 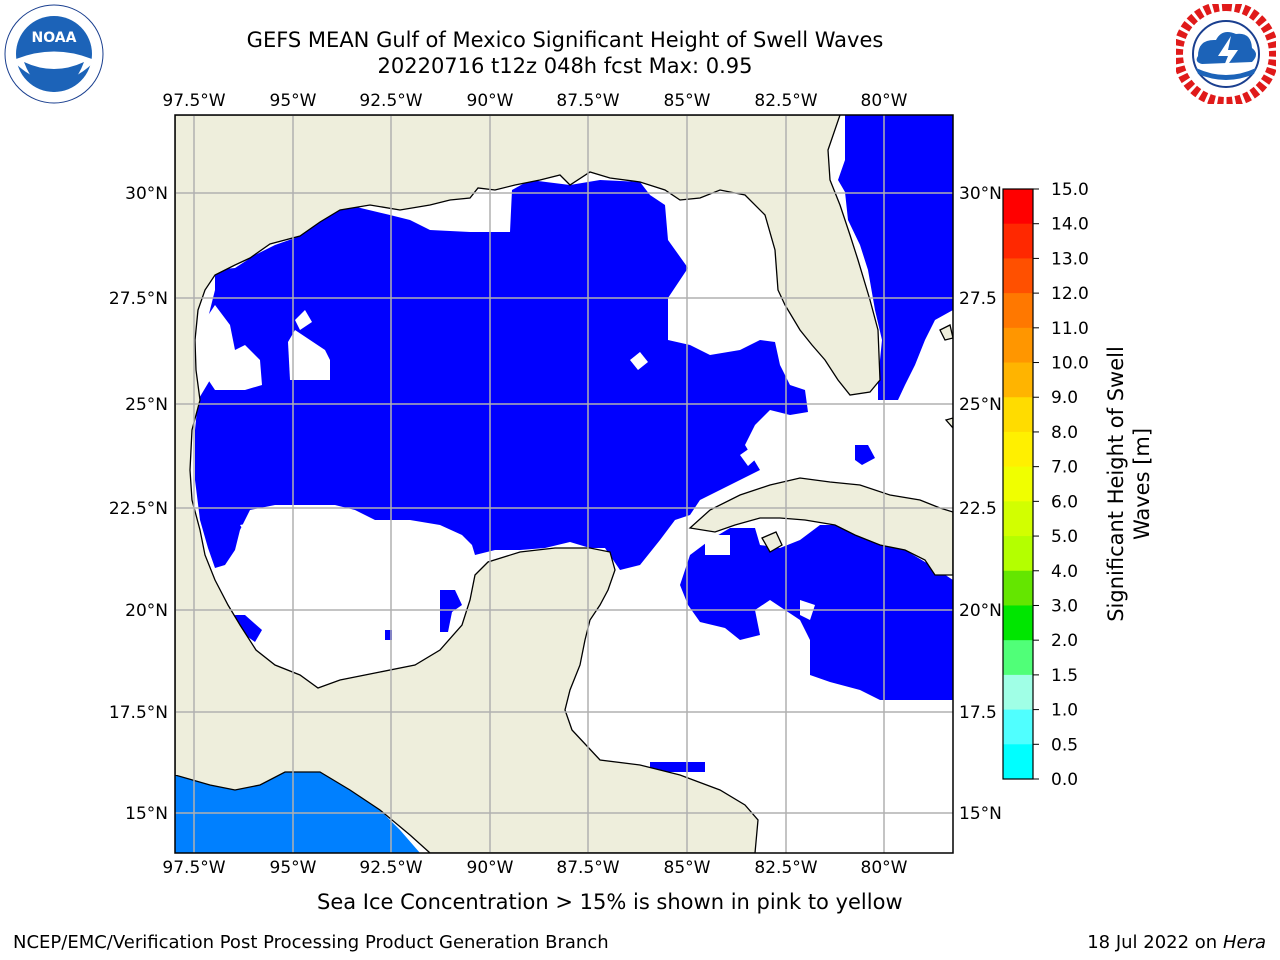 What do you see at coordinates (54, 54) in the screenshot?
I see `noaa-logo: NOAA` at bounding box center [54, 54].